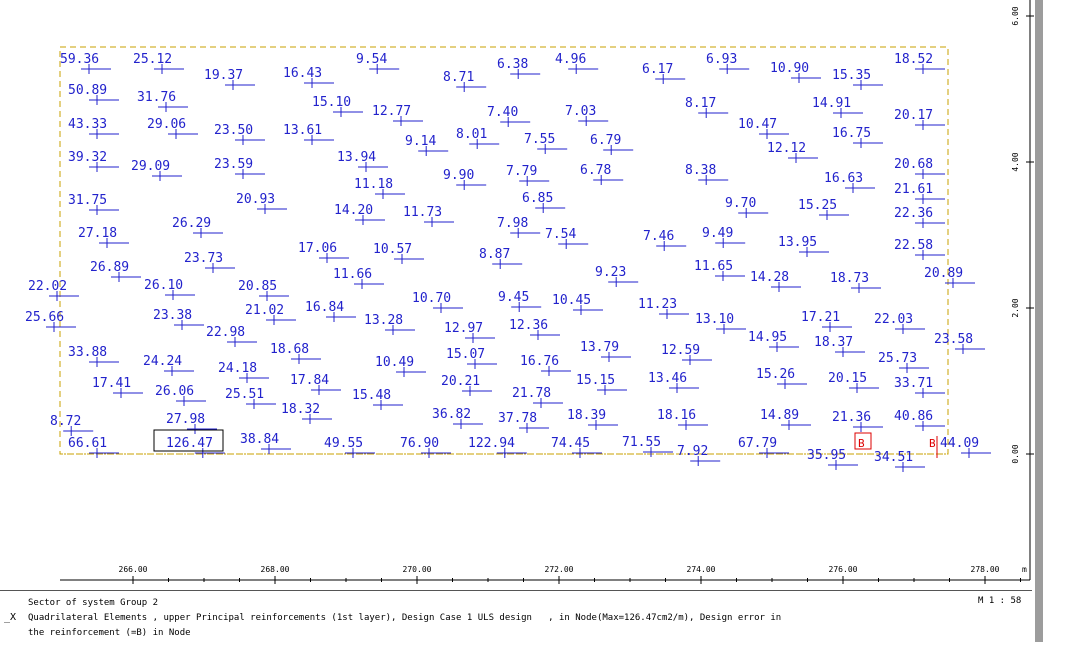 This screenshot has width=1081, height=668. Describe the element at coordinates (767, 337) in the screenshot. I see `reinforcement-value: 14.95` at that location.